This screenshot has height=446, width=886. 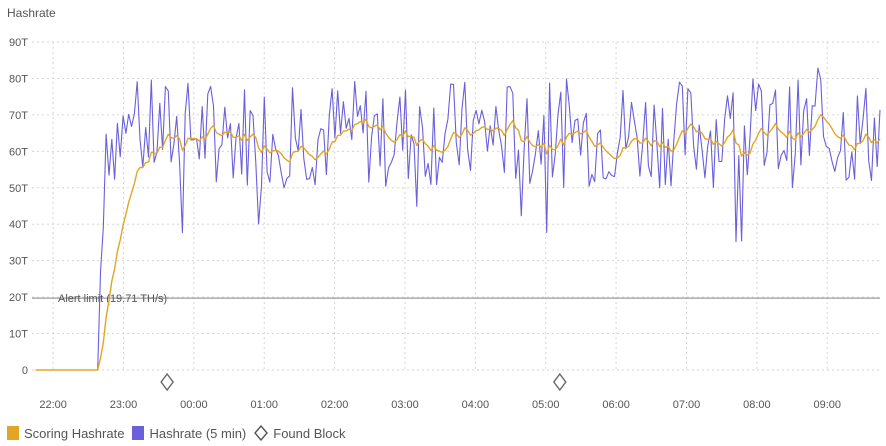 What do you see at coordinates (827, 405) in the screenshot?
I see `x-tick-label: 09:00` at bounding box center [827, 405].